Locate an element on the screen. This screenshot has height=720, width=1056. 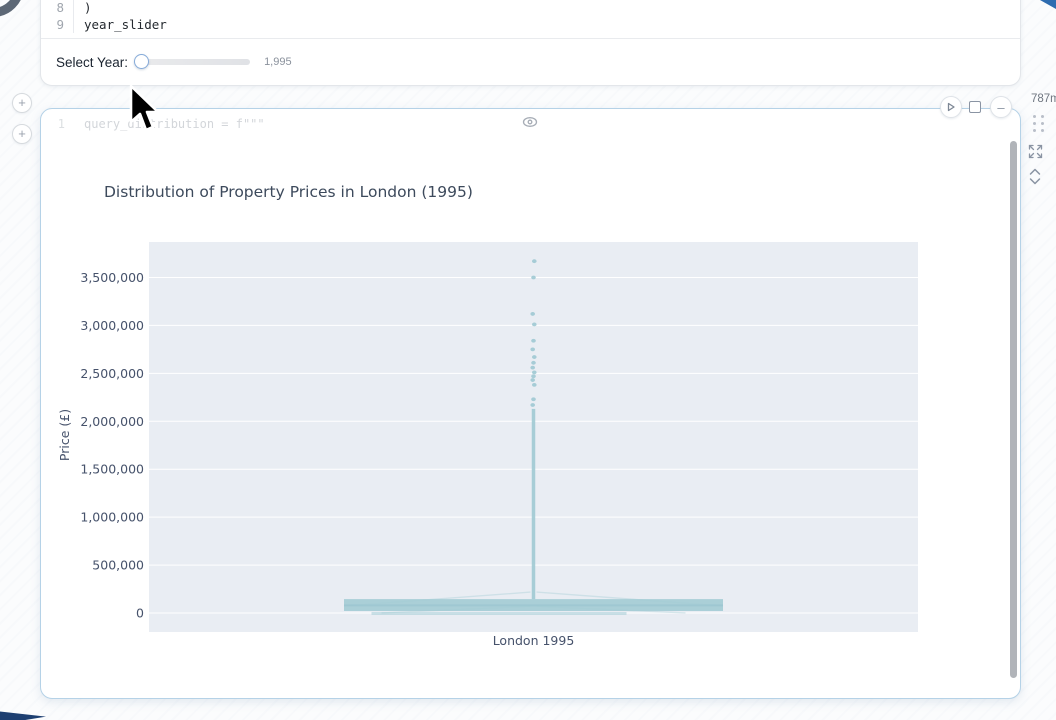
svg-text: 0 is located at coordinates (140, 613).